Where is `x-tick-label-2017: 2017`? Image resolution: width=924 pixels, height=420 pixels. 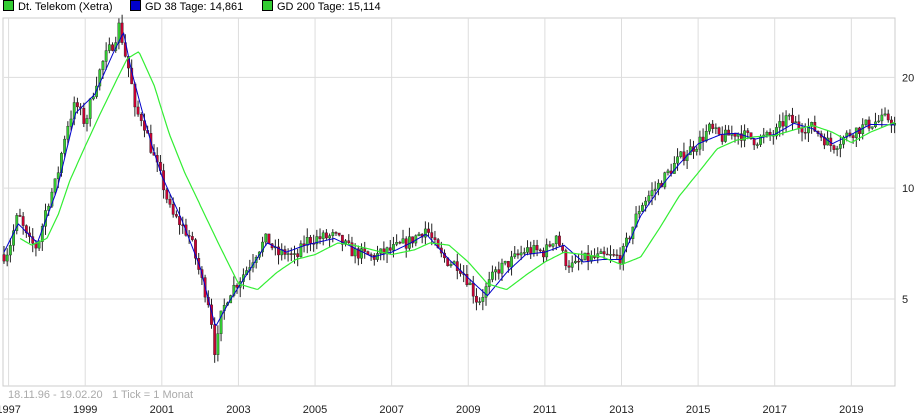
x-tick-label-2017: 2017 is located at coordinates (774, 410).